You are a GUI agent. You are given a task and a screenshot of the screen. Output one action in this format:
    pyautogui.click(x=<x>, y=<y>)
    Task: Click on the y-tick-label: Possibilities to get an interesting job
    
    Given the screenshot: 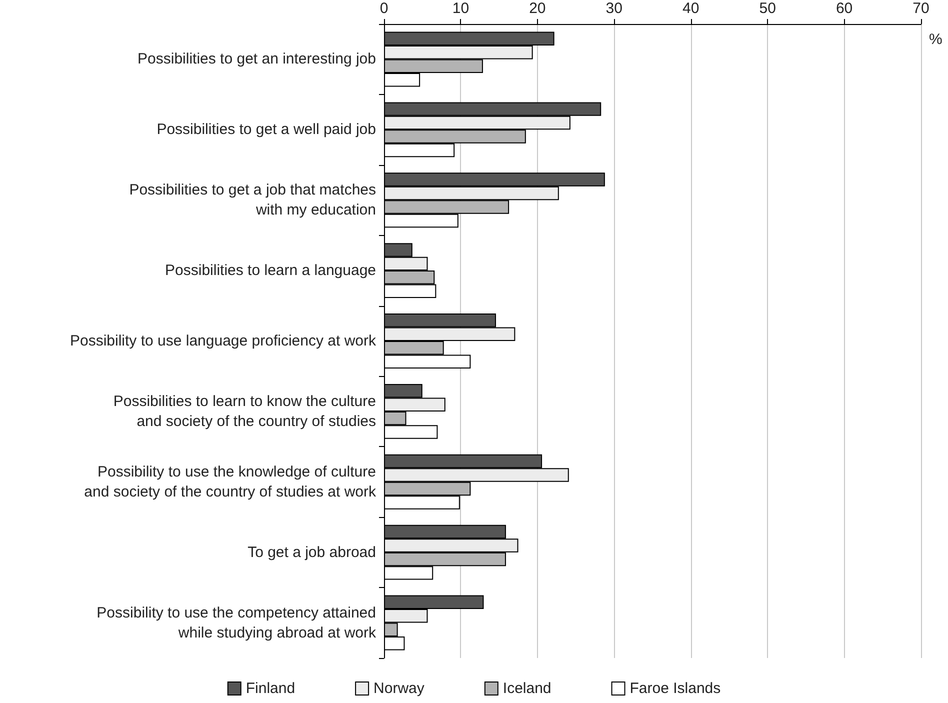 What is the action you would take?
    pyautogui.click(x=257, y=59)
    